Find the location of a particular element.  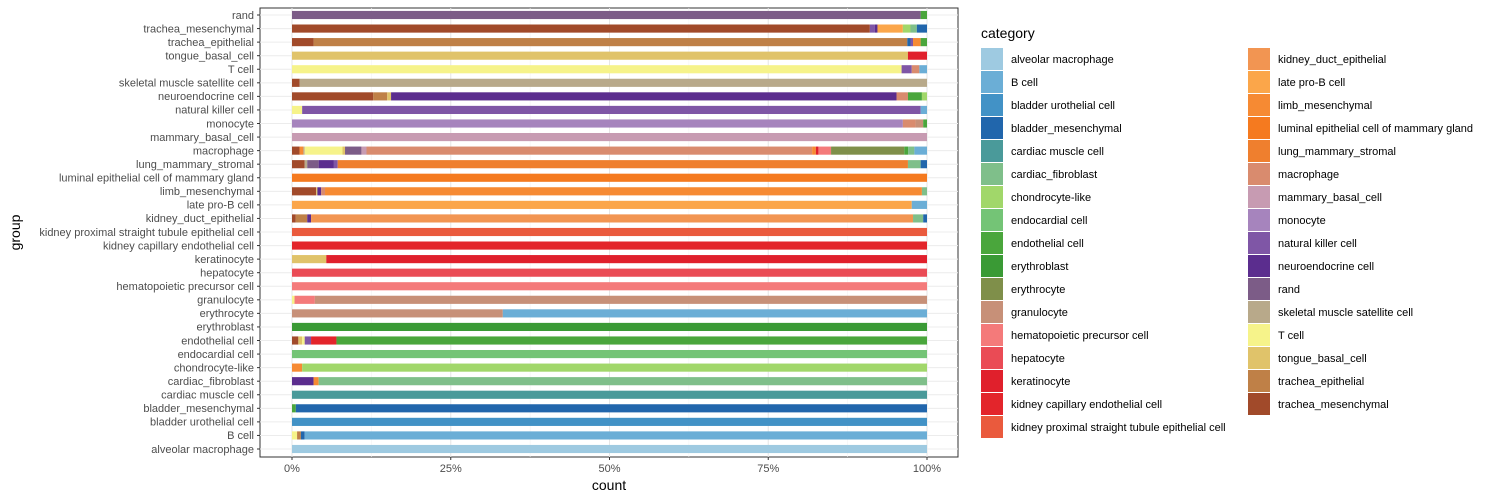

y-tick-label: tongue_basal_cell is located at coordinates (209, 56).